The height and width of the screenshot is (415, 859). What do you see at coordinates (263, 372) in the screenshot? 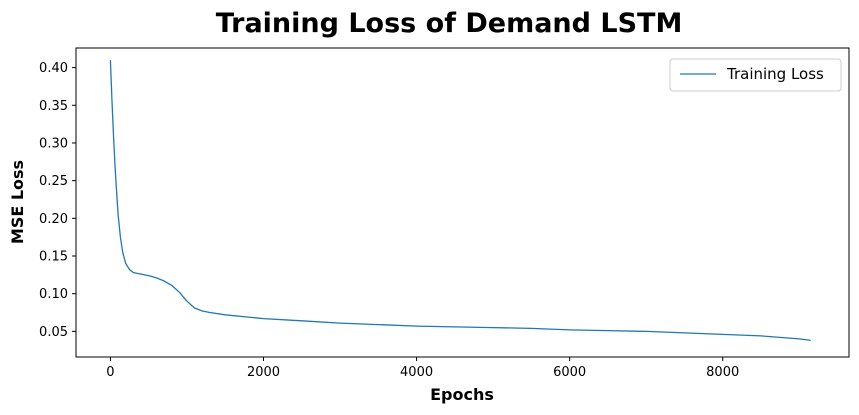
I see `x-tick-label: 2000` at bounding box center [263, 372].